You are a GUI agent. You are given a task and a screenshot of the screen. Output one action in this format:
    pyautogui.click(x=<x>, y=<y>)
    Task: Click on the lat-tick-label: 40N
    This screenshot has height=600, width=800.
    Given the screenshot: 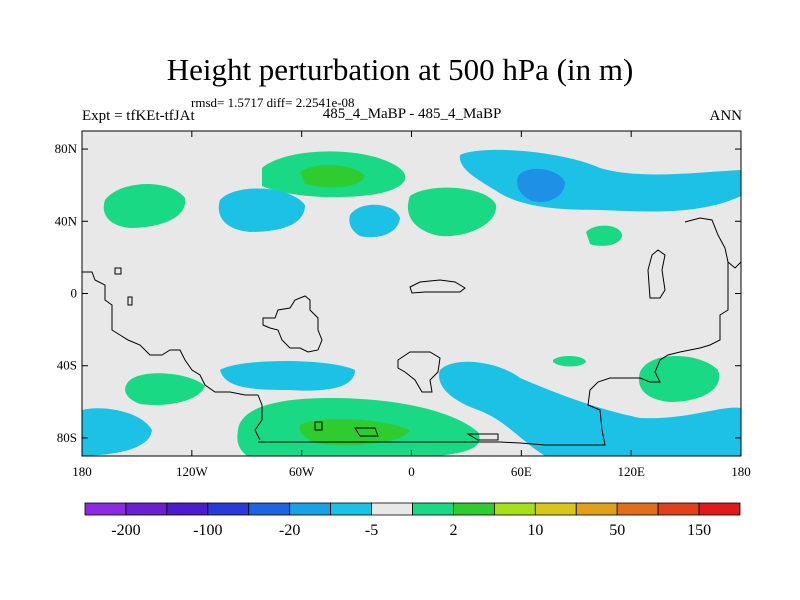 What is the action you would take?
    pyautogui.click(x=66, y=220)
    